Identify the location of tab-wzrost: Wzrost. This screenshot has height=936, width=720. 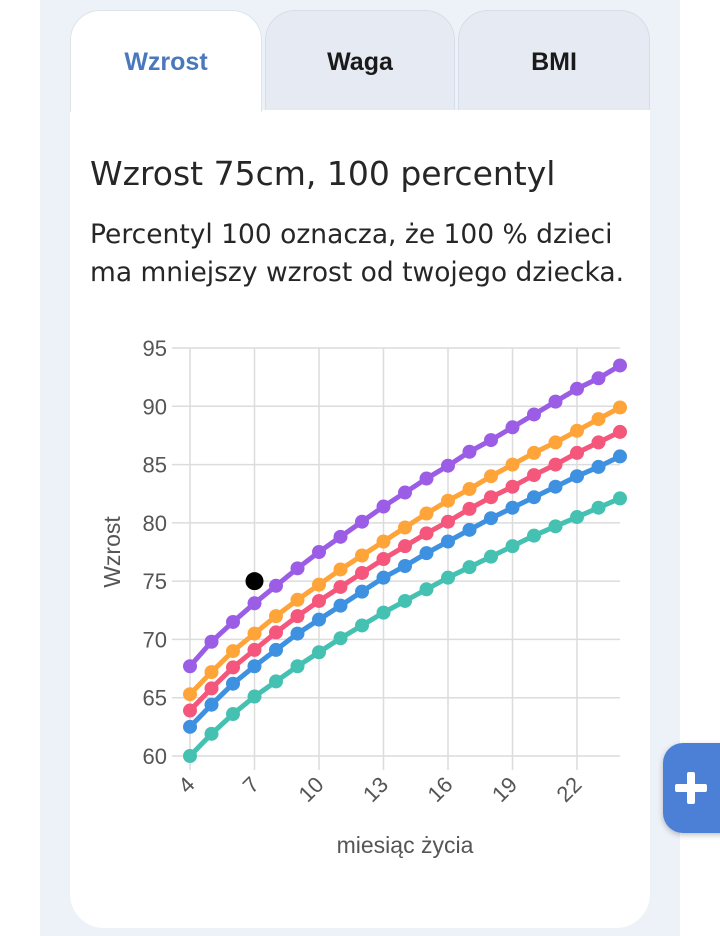
(166, 61).